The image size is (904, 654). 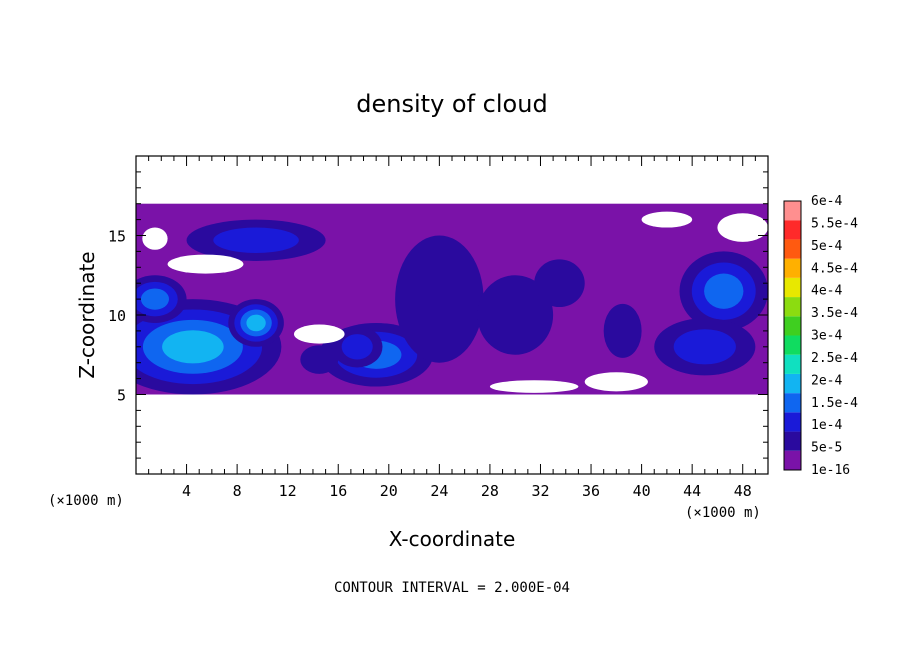 I want to click on colorbar-label: 5.5e-4, so click(x=834, y=223).